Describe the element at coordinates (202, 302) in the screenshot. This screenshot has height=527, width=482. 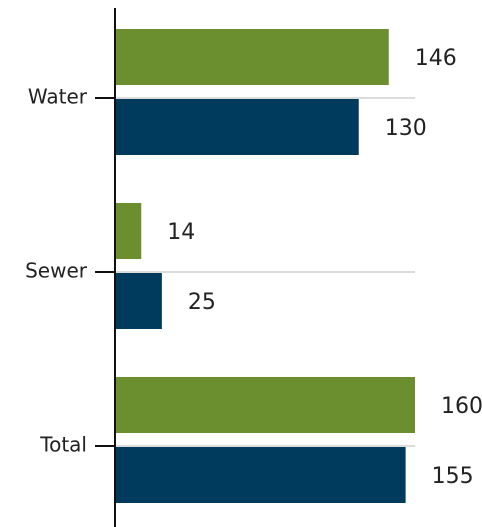
I see `value-label: 25` at that location.